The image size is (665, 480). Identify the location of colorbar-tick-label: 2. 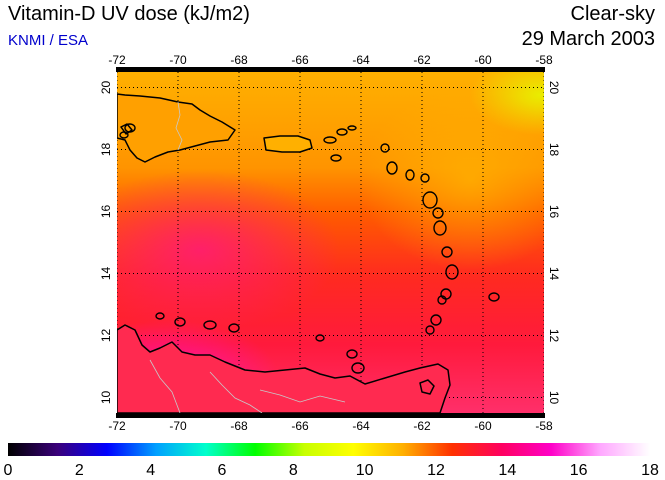
(79, 470).